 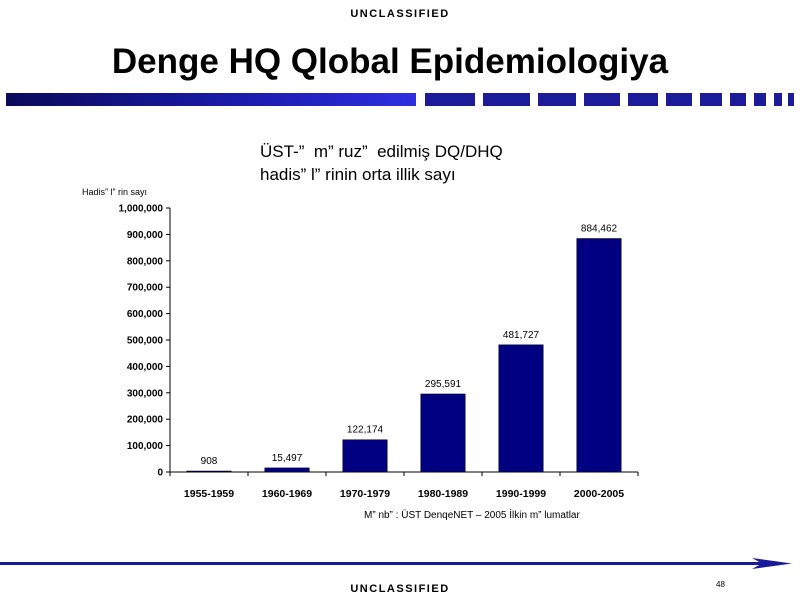 What do you see at coordinates (521, 494) in the screenshot?
I see `x-tick-label: 1990-1999` at bounding box center [521, 494].